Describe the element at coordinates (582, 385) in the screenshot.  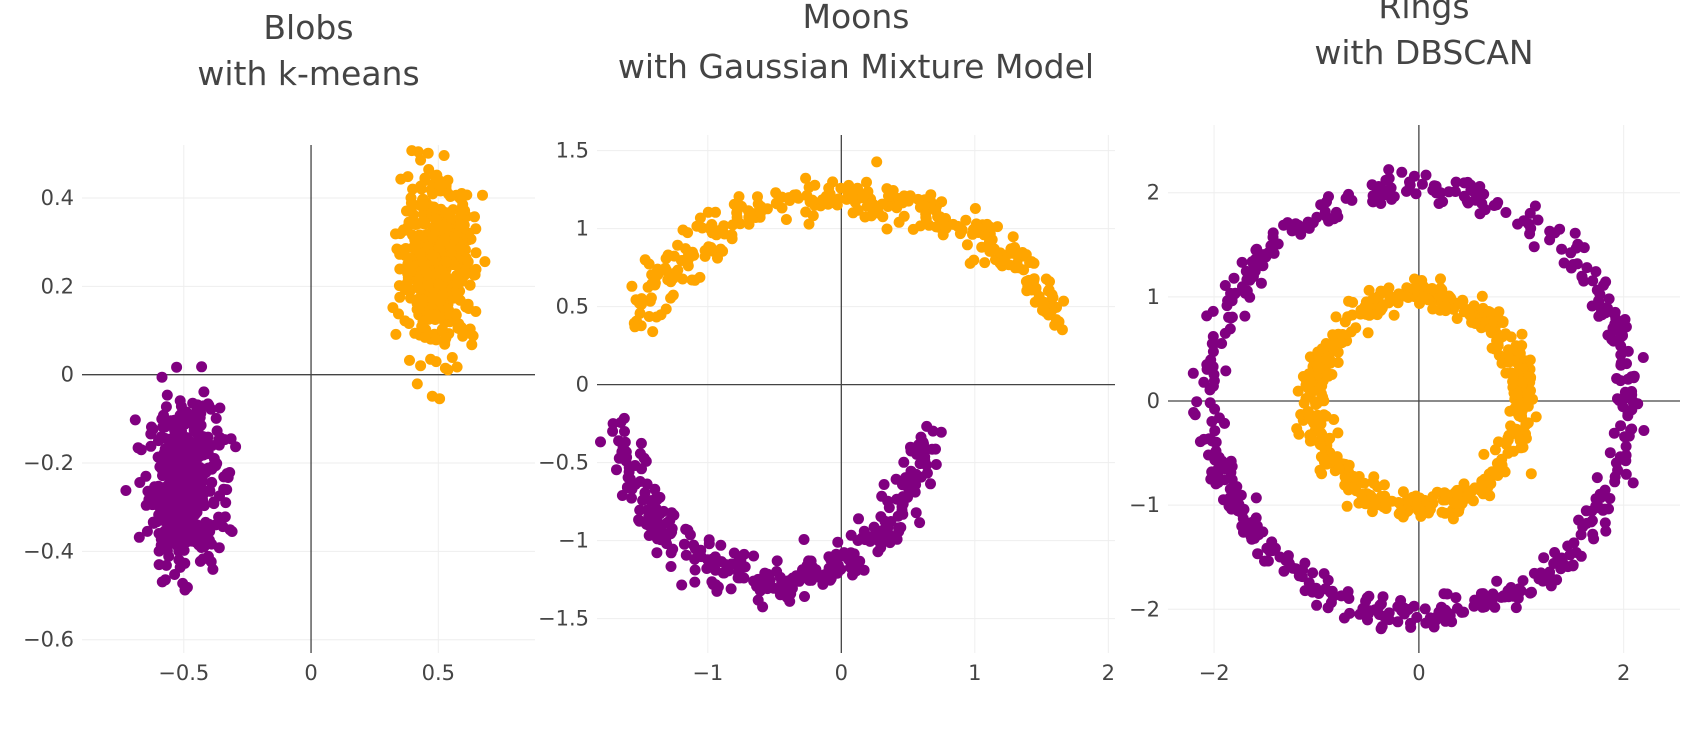
I see `y-tick-label: 0` at that location.